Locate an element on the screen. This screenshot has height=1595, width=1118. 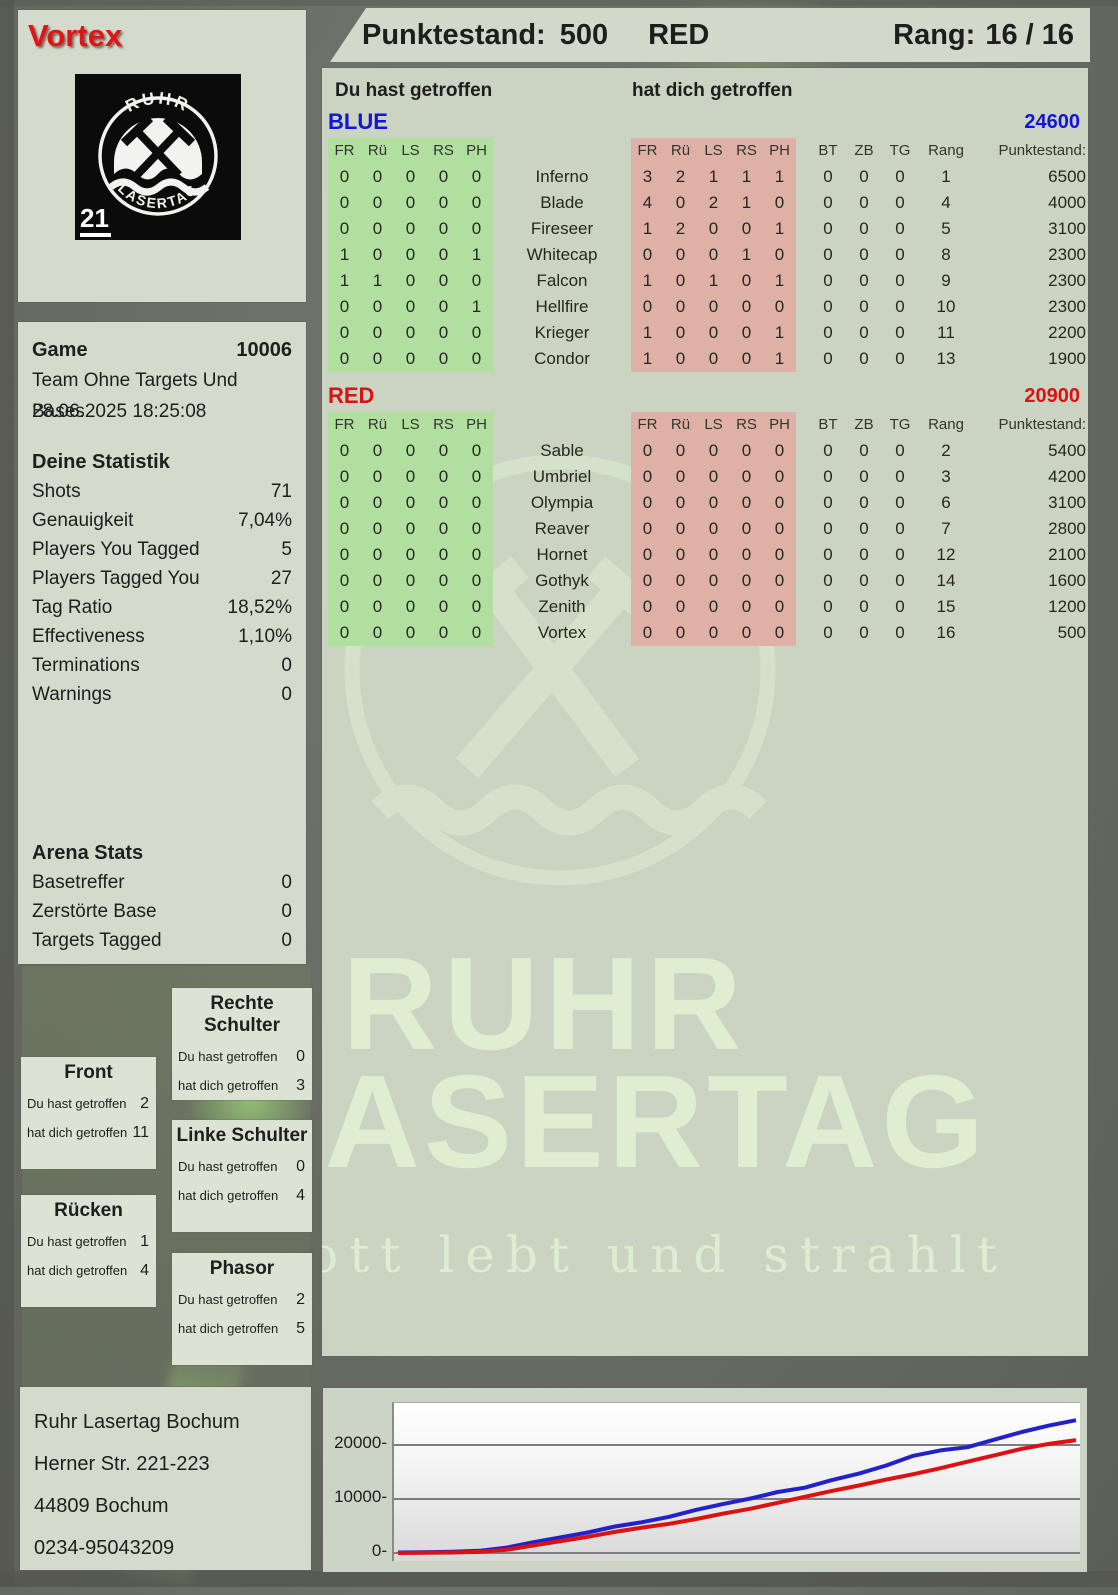
points-cell: 2300 is located at coordinates (1067, 306).